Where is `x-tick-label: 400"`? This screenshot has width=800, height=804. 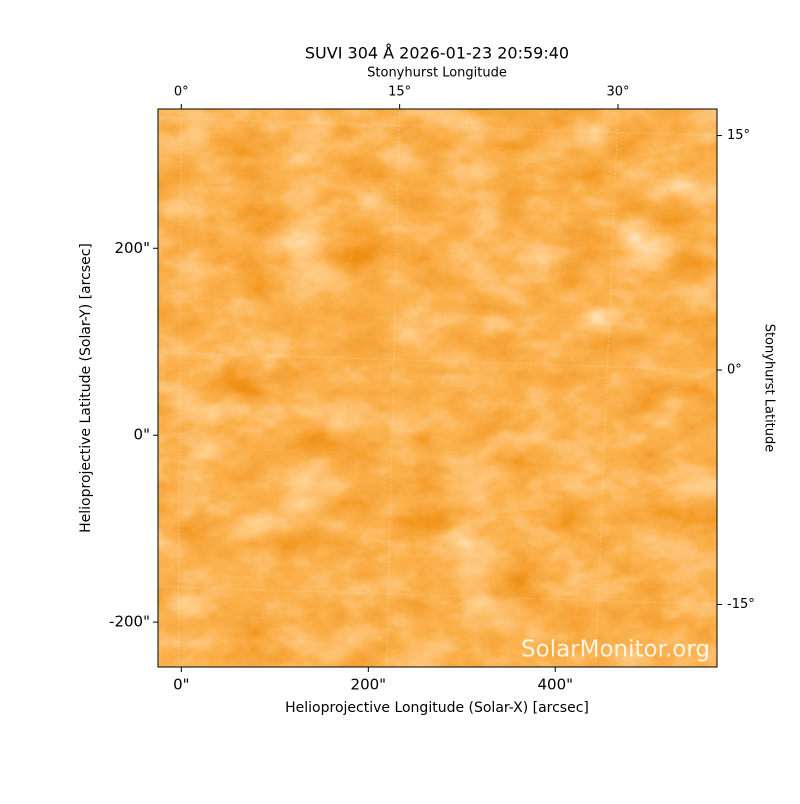 x-tick-label: 400" is located at coordinates (556, 685).